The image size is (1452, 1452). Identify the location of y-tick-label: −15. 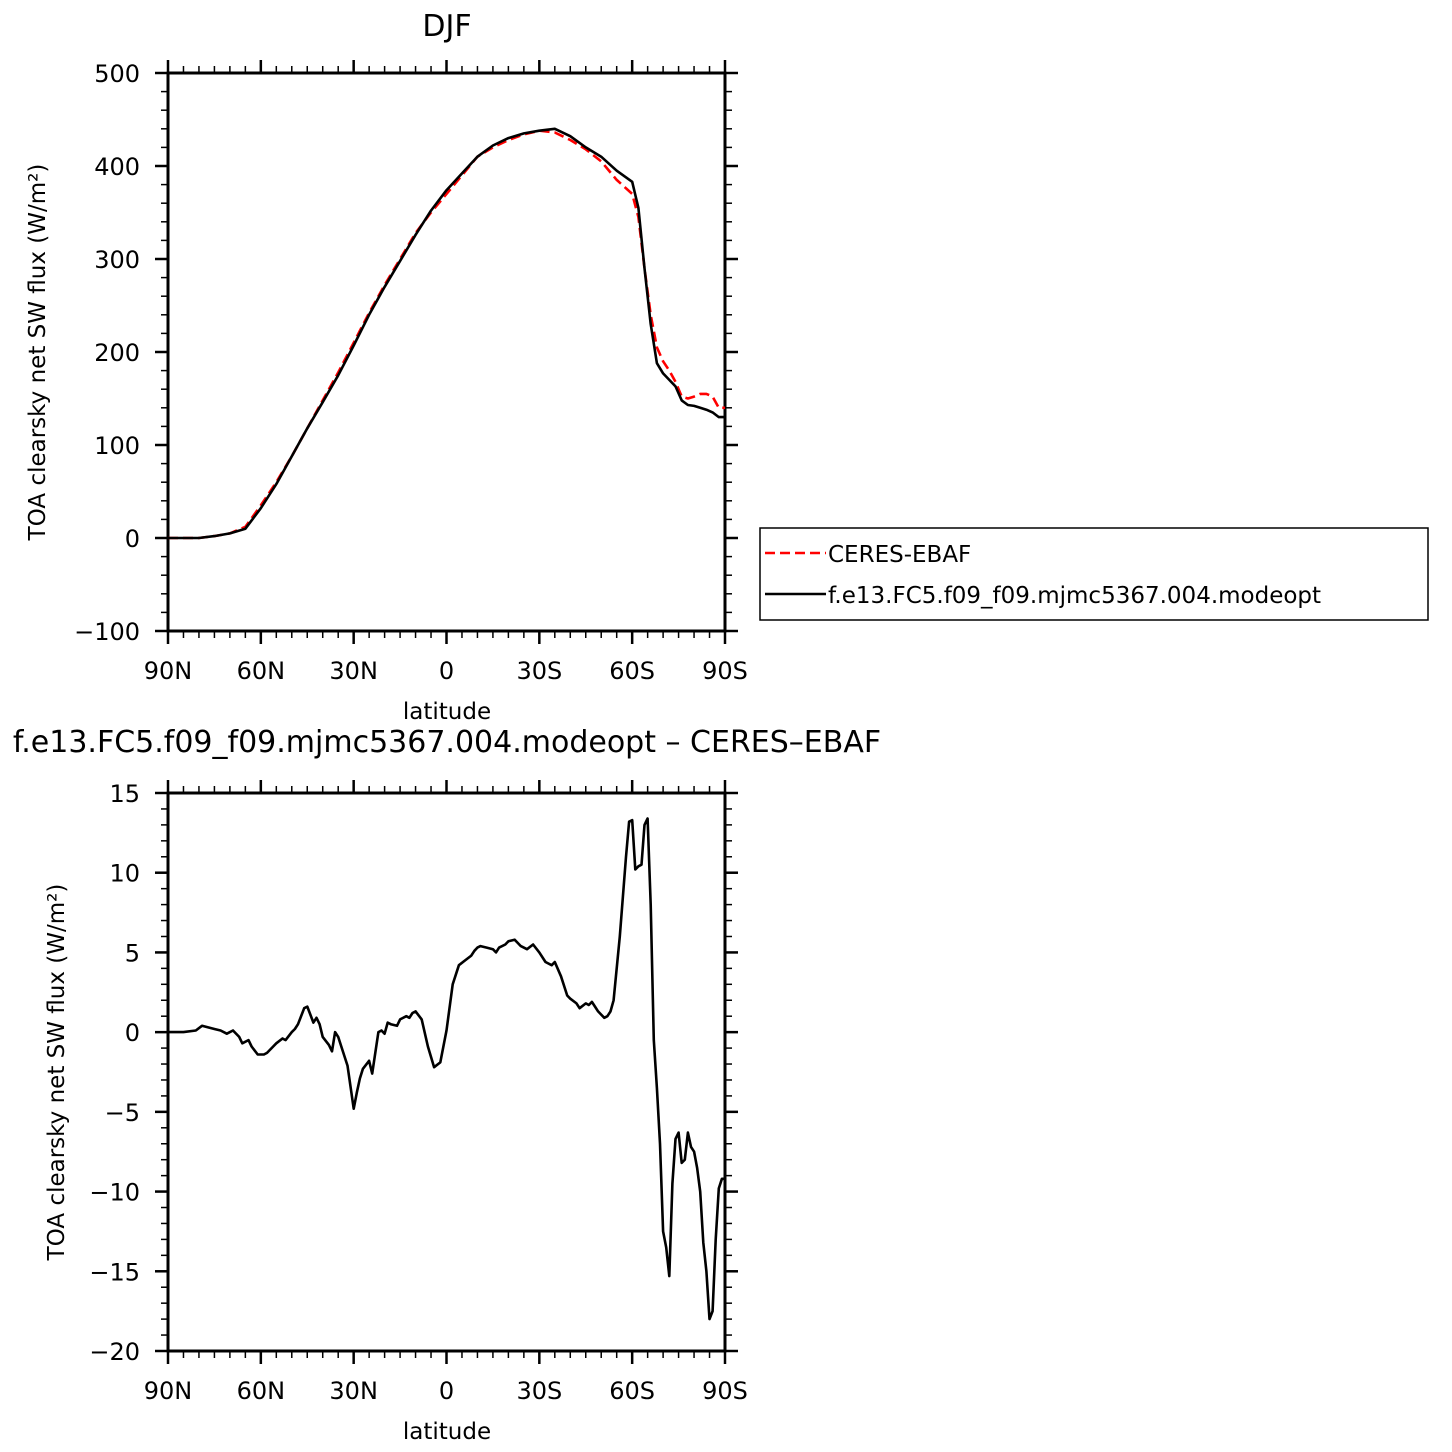
(114, 1272).